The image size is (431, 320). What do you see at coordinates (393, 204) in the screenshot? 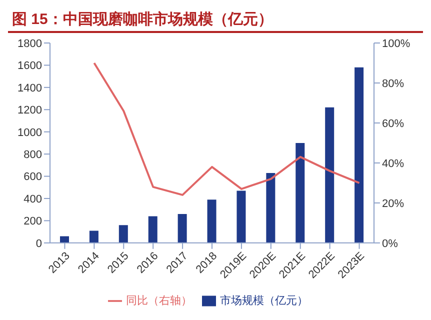
I see `y2-tick-label: 20%` at bounding box center [393, 204].